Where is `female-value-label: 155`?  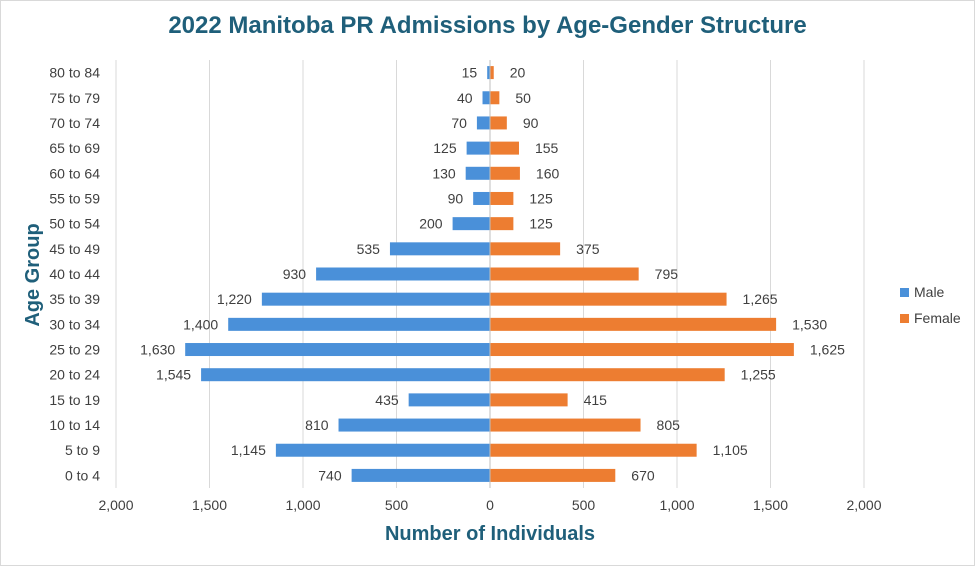 female-value-label: 155 is located at coordinates (547, 148).